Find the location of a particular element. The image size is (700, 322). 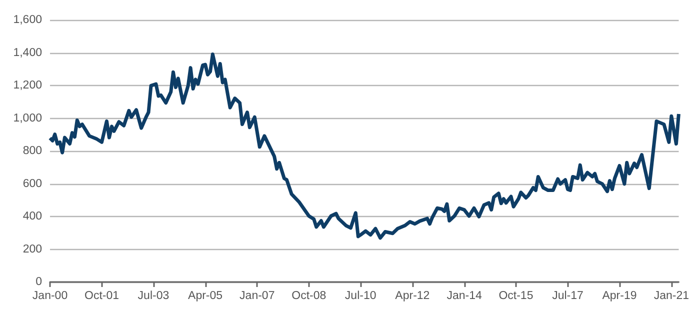

y-tick-label: 400 is located at coordinates (32, 216).